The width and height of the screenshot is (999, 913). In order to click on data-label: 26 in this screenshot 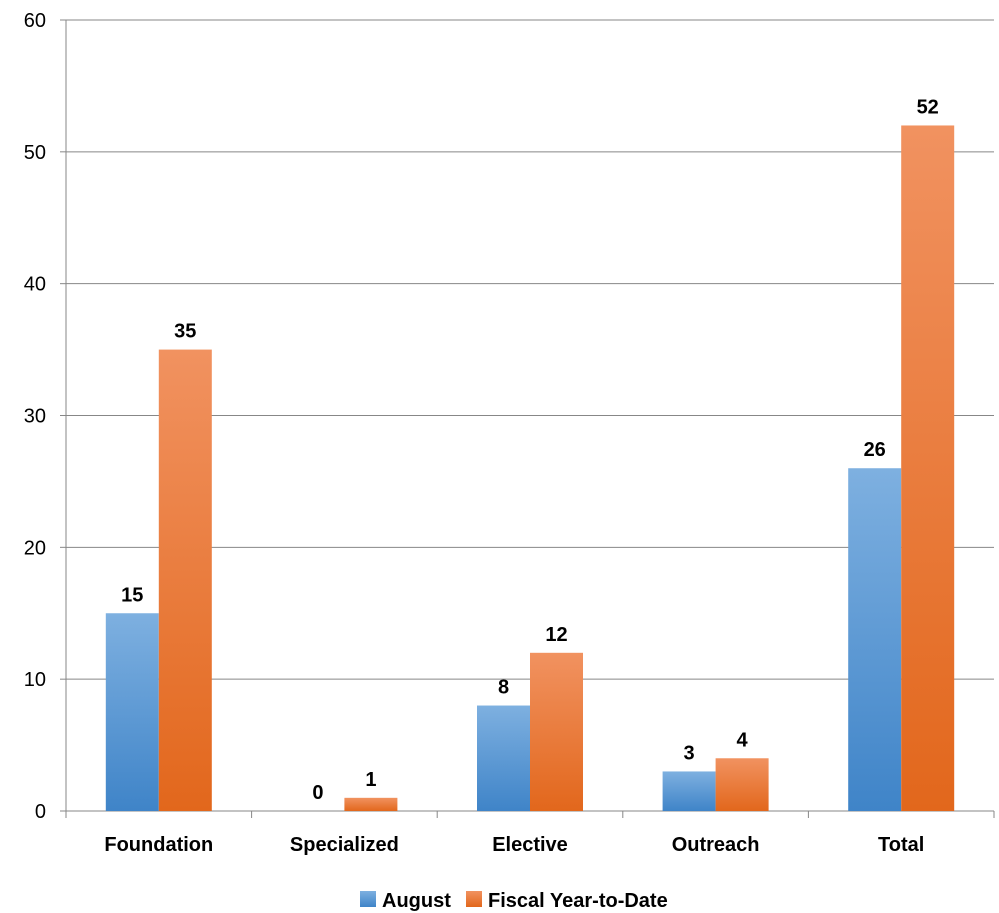, I will do `click(875, 450)`.